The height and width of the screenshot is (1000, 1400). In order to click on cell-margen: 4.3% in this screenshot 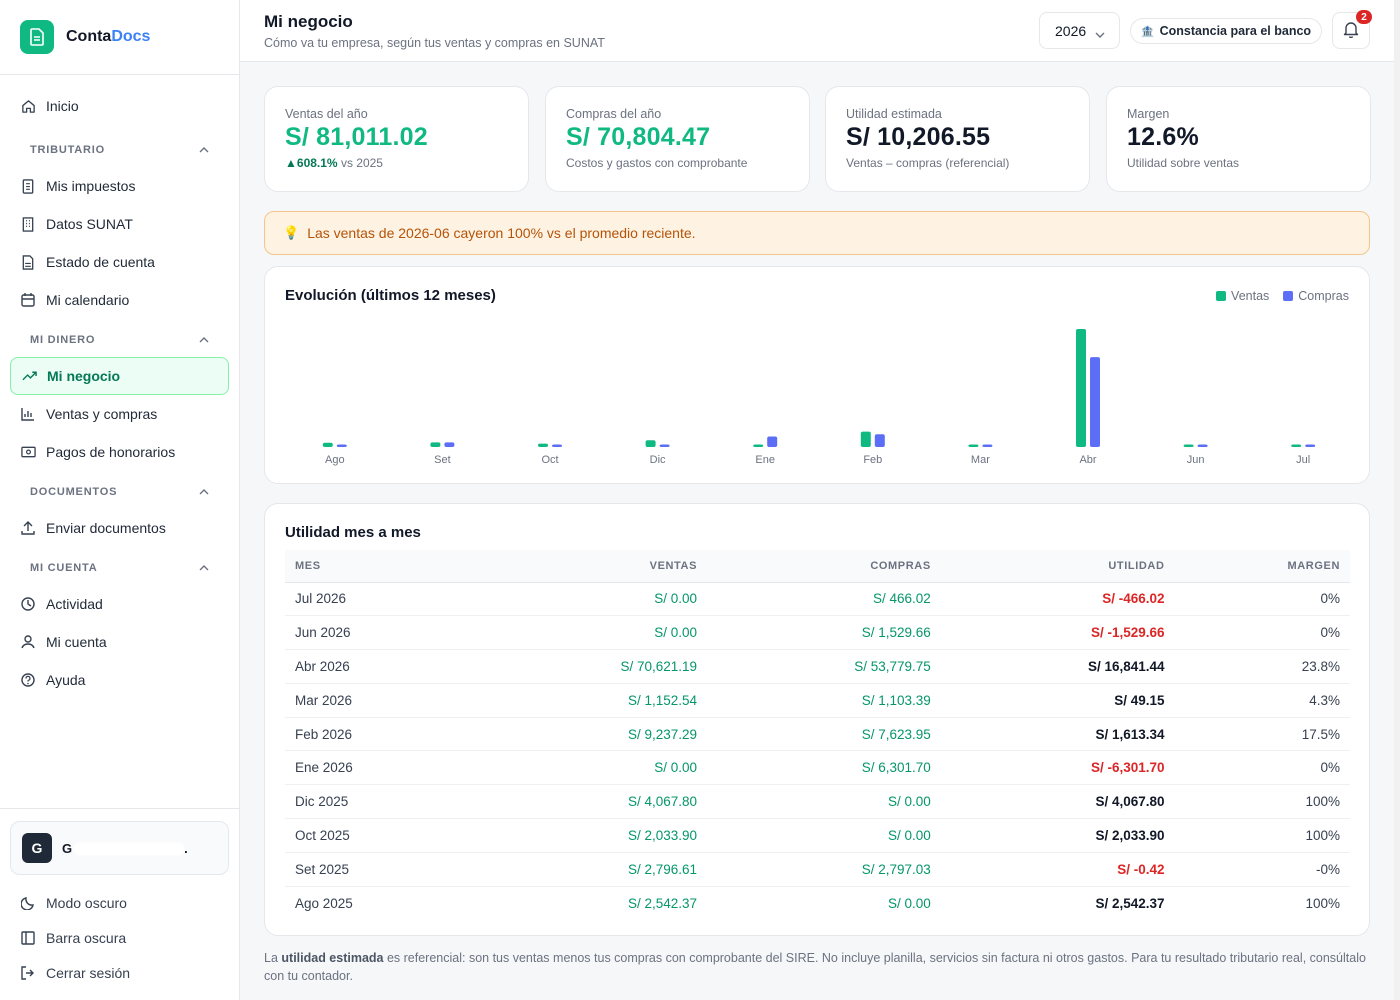, I will do `click(1262, 700)`.